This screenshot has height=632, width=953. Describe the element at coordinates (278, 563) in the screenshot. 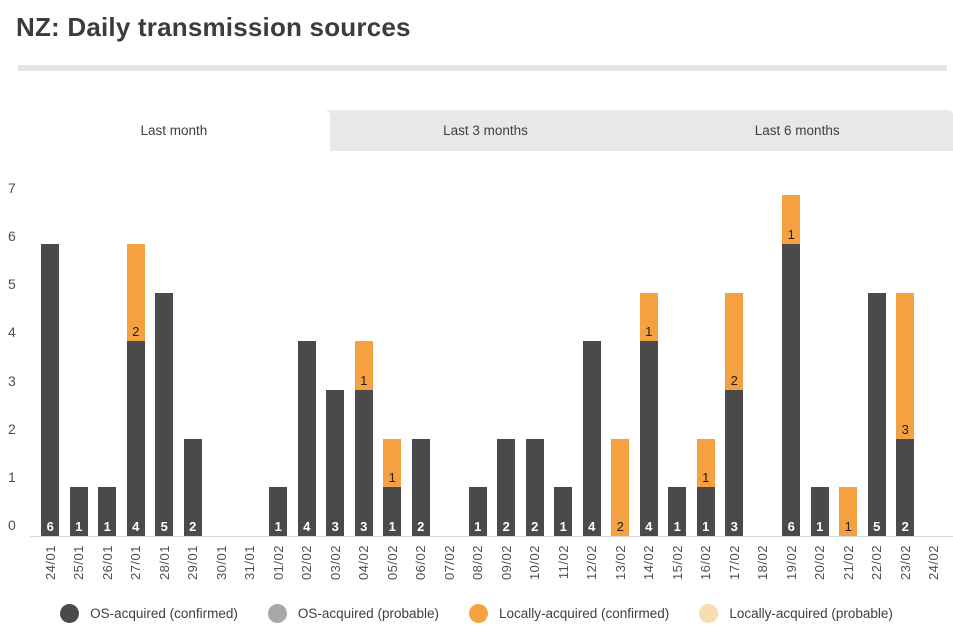

I see `x-tick-label: 01/02` at that location.